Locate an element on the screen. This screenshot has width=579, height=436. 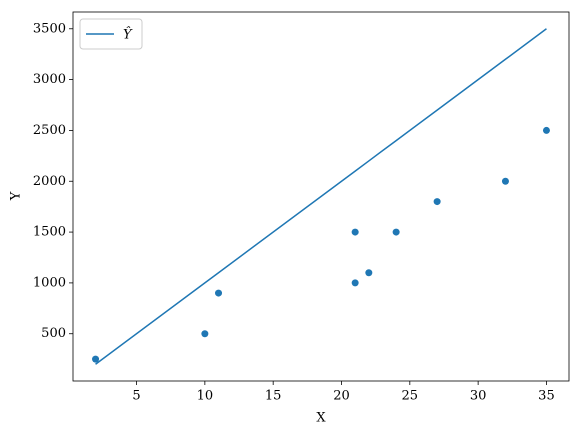
y-tick-label: 2500 is located at coordinates (49, 130).